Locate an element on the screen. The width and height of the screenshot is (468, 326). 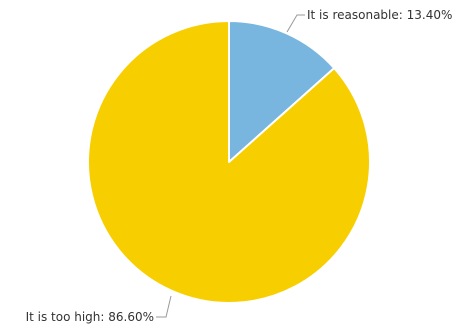
slice-label-too-high: It is too high: 86.60% is located at coordinates (90, 317).